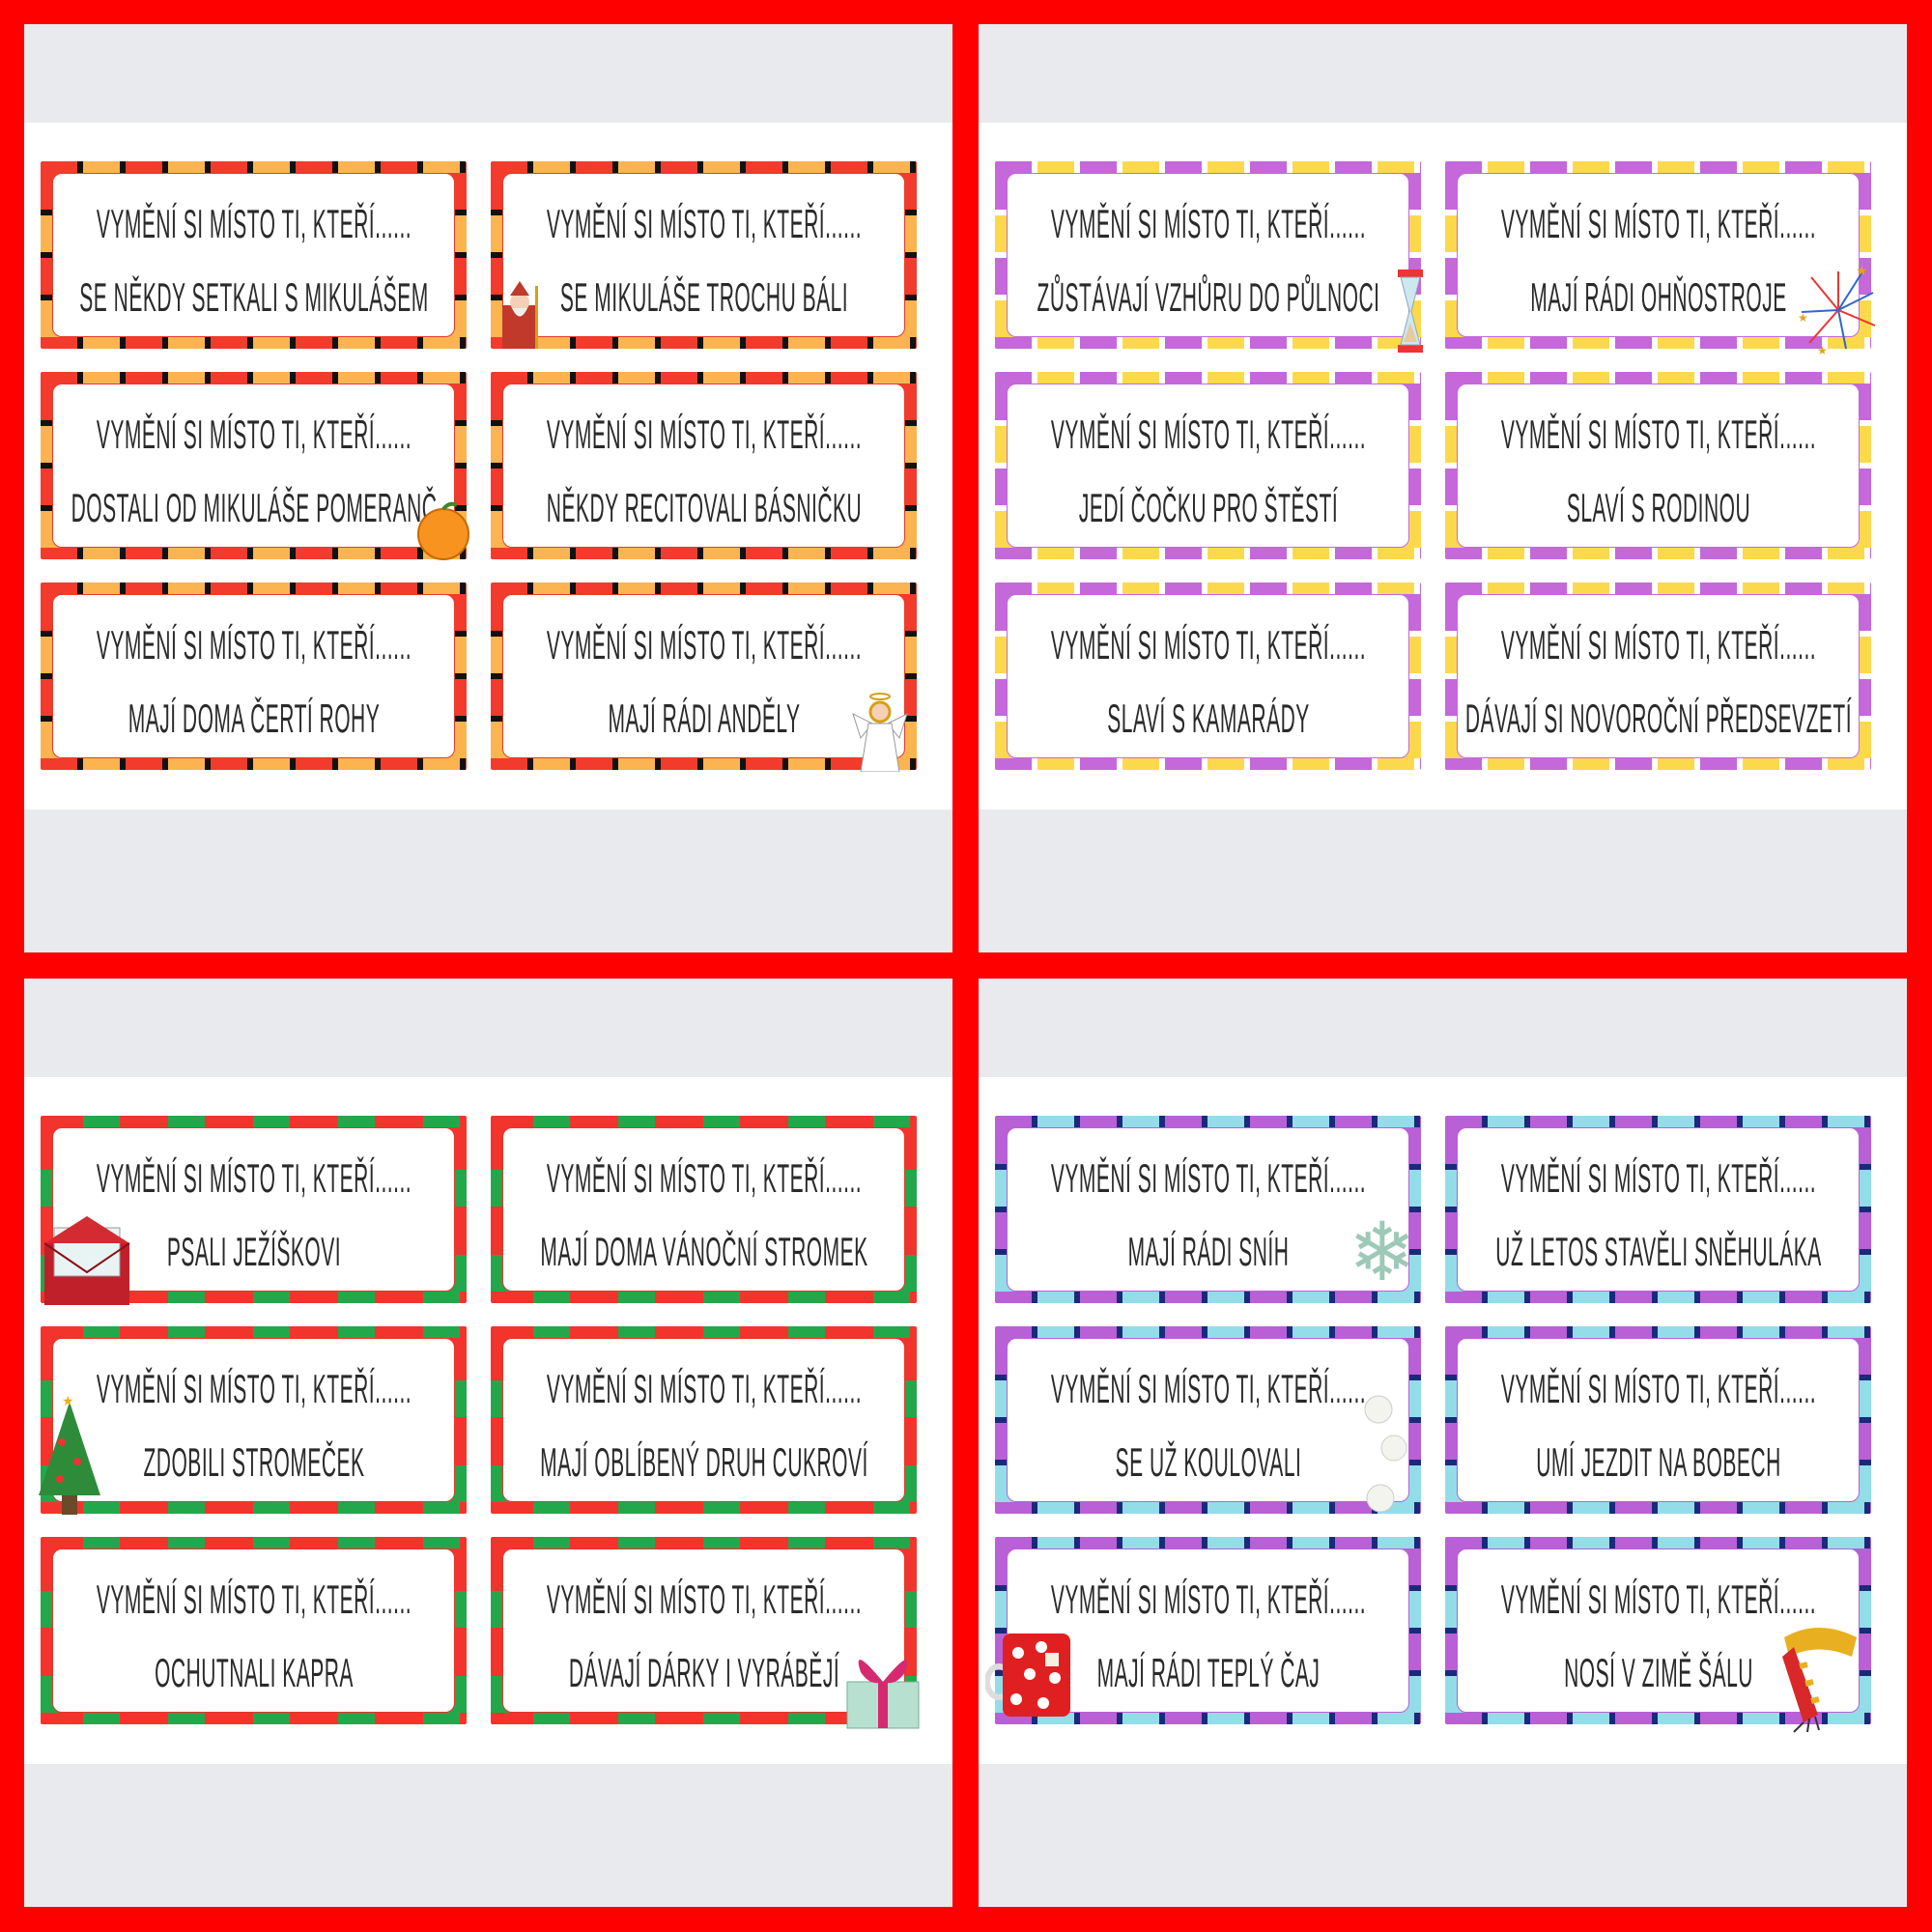 Image resolution: width=1932 pixels, height=1932 pixels. Describe the element at coordinates (1410, 311) in the screenshot. I see `hourglass-icon` at that location.